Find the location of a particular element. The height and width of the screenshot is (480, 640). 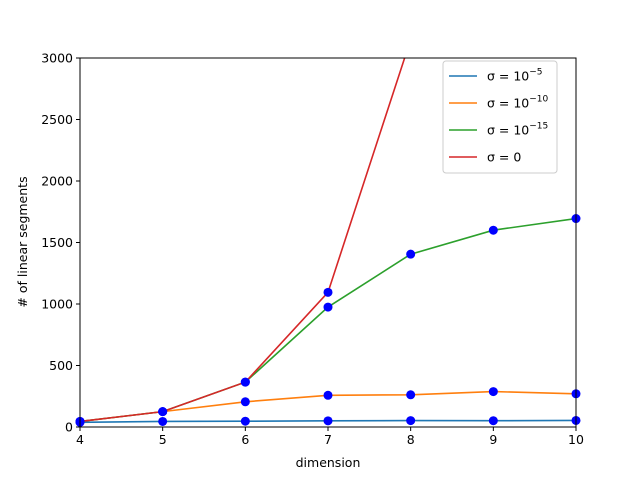

legend-exponent: −5 is located at coordinates (535, 73).